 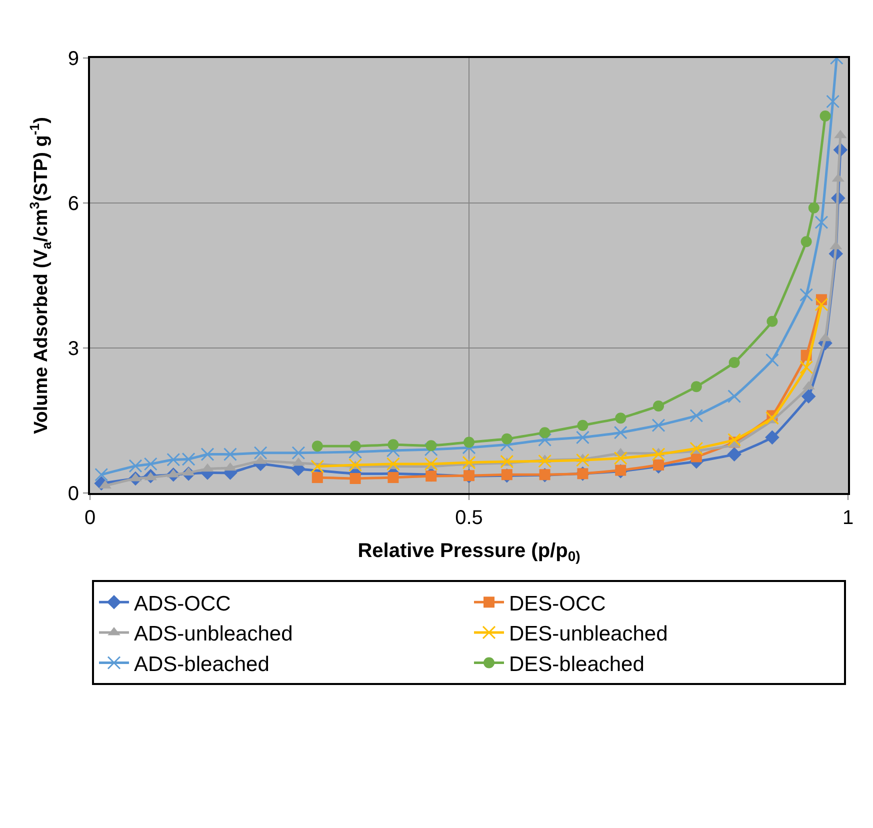 I want to click on legend-label: DES-bleached, so click(x=576, y=664).